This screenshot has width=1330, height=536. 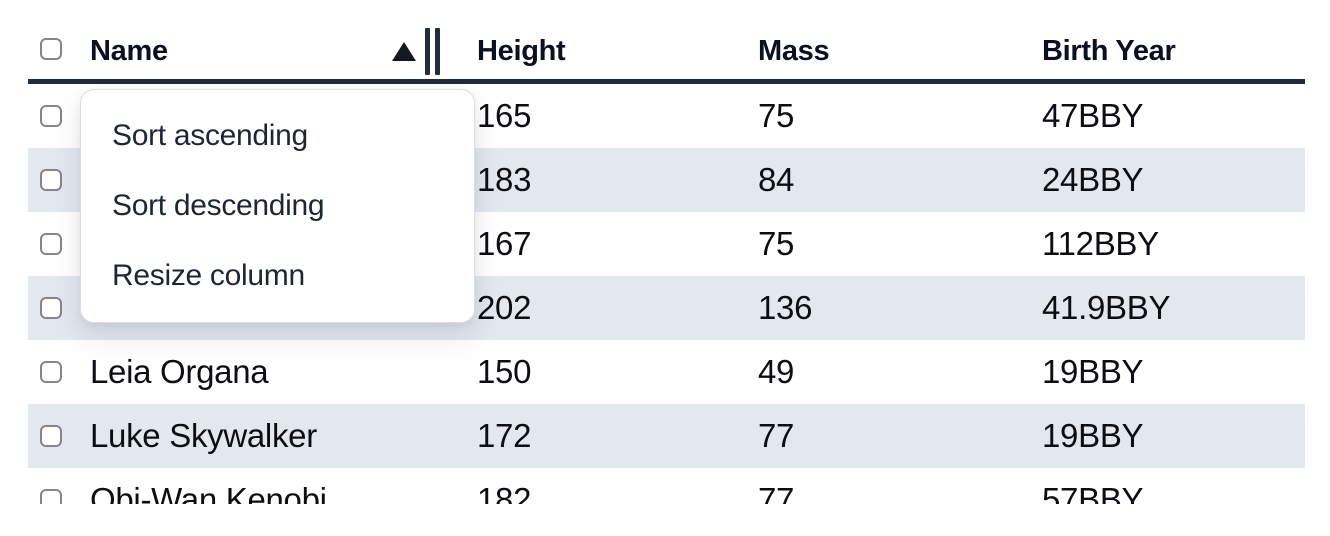 I want to click on cell-mass: 49, so click(x=776, y=371).